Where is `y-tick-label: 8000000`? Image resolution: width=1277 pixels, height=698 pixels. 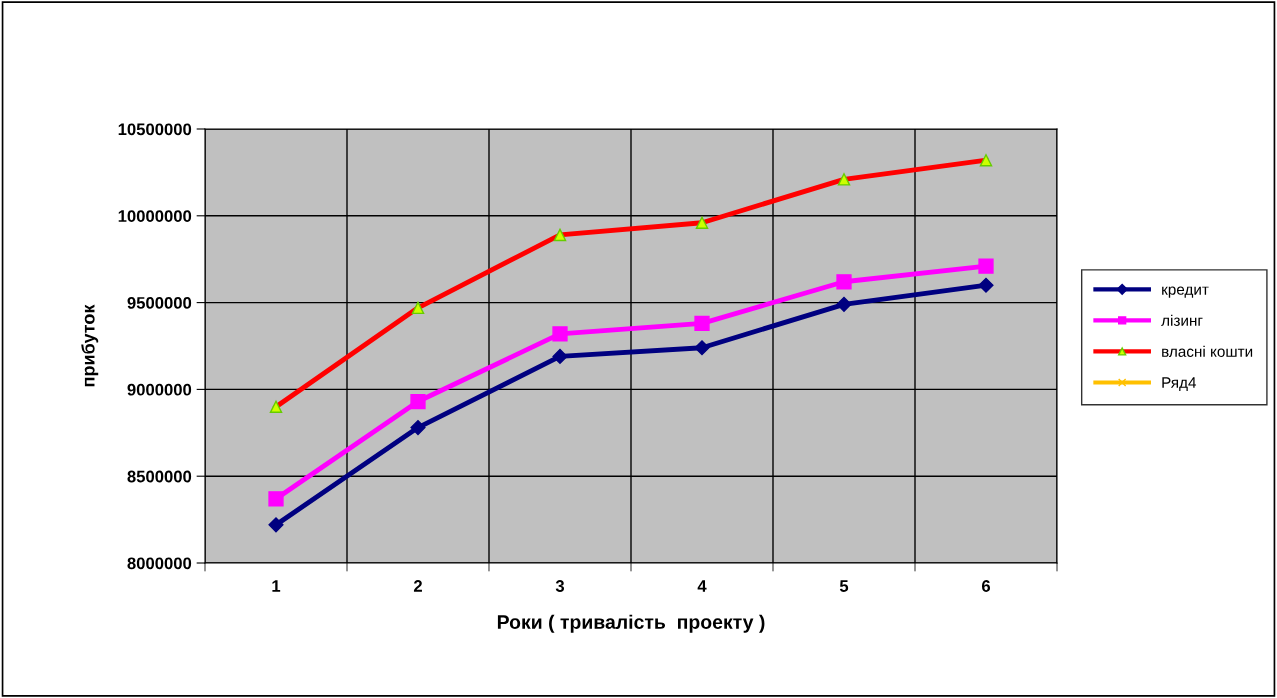 y-tick-label: 8000000 is located at coordinates (159, 563).